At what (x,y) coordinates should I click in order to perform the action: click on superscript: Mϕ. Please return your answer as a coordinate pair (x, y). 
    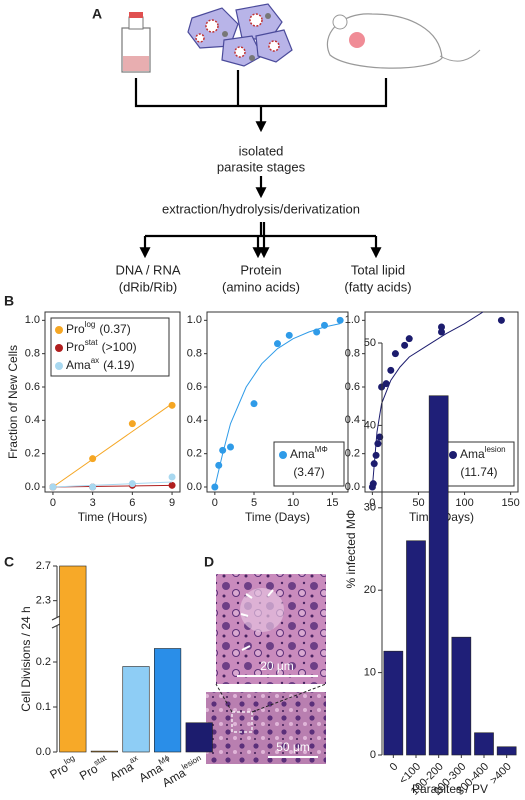
    Looking at the image, I should click on (164, 760).